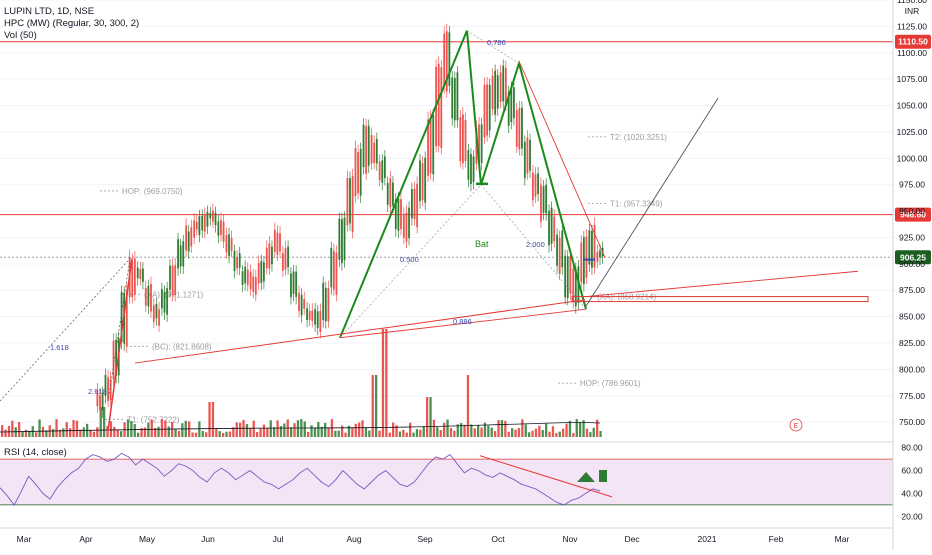 The width and height of the screenshot is (932, 555). What do you see at coordinates (49, 11) in the screenshot?
I see `symbol-title: LUPIN LTD, 1D, NSE` at bounding box center [49, 11].